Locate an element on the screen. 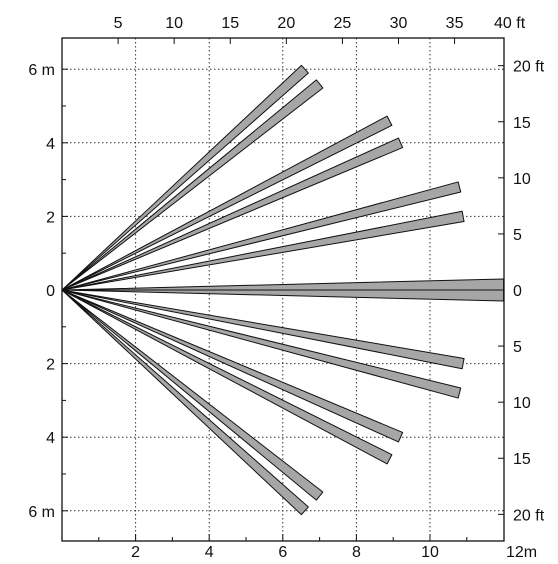 Image resolution: width=558 pixels, height=564 pixels. top-tick-label: 20 is located at coordinates (286, 23).